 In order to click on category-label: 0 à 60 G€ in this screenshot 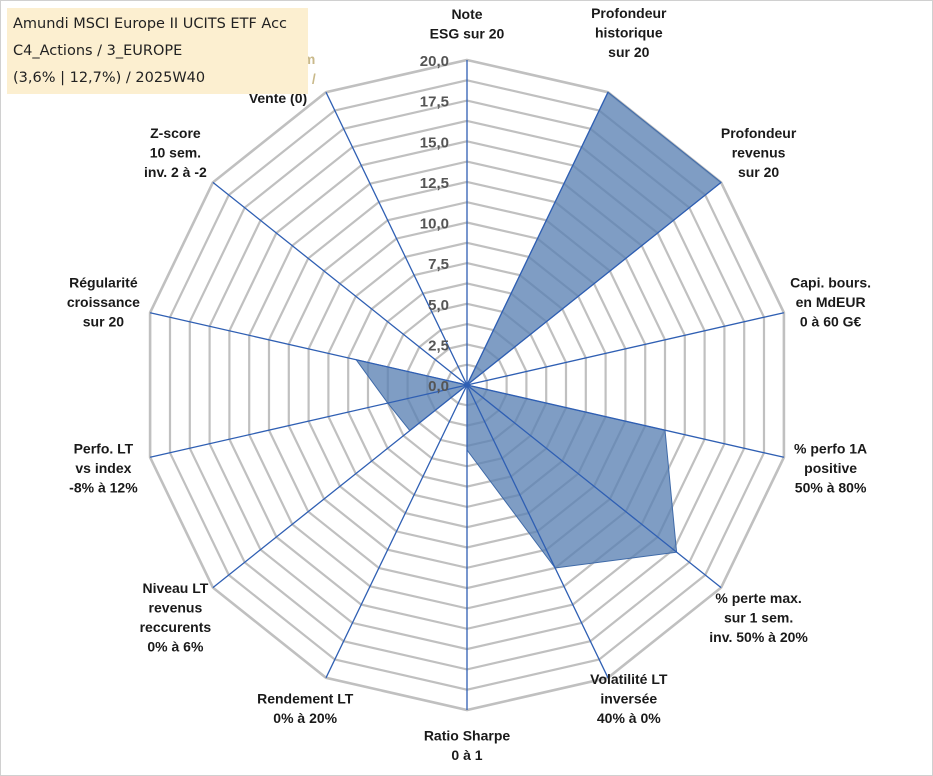, I will do `click(831, 321)`.